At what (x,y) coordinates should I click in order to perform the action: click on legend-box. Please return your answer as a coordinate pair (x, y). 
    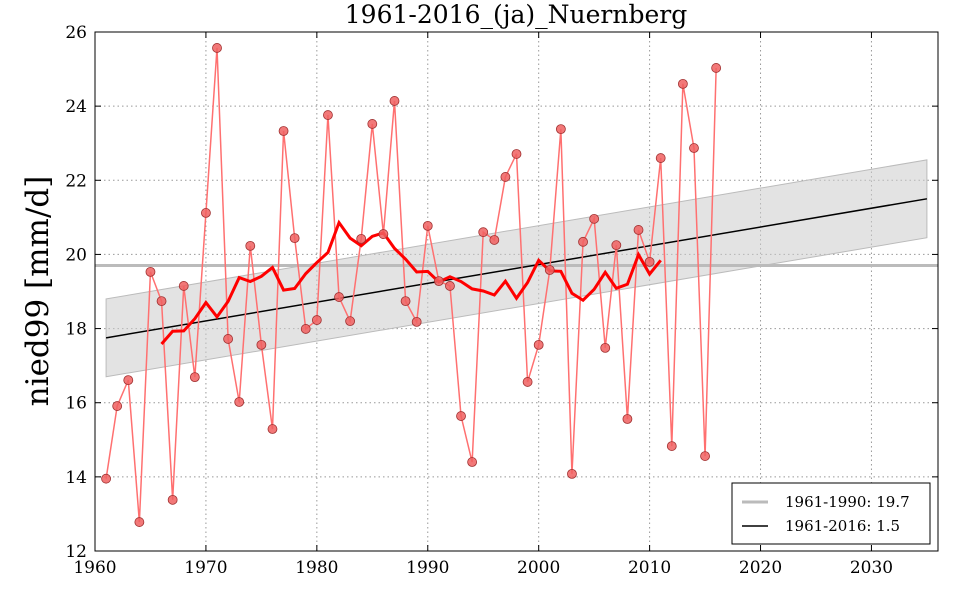
    Looking at the image, I should click on (831, 513).